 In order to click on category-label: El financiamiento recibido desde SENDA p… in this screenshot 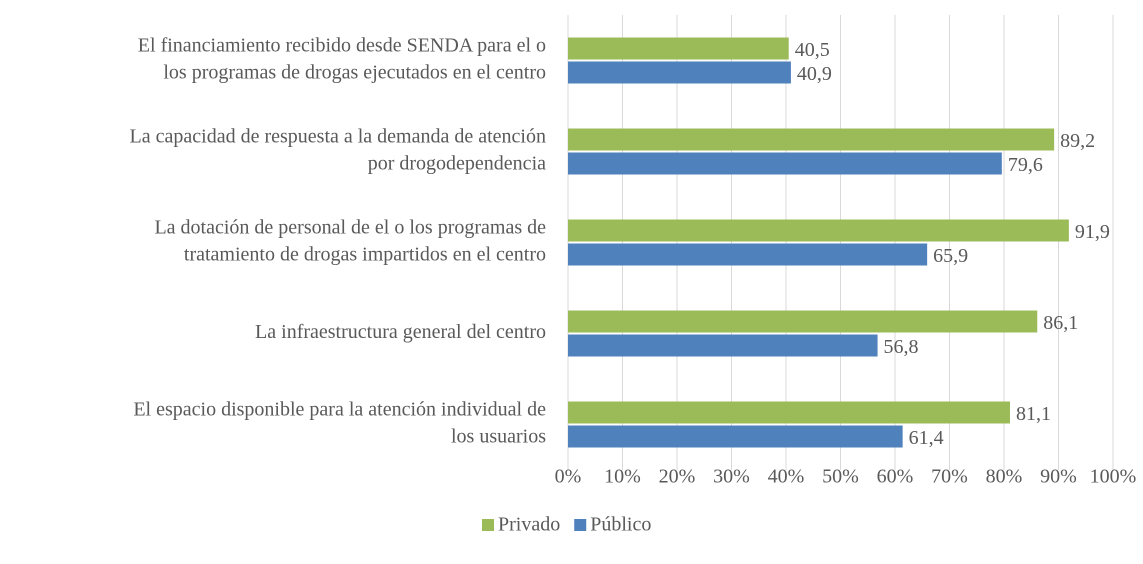, I will do `click(342, 46)`.